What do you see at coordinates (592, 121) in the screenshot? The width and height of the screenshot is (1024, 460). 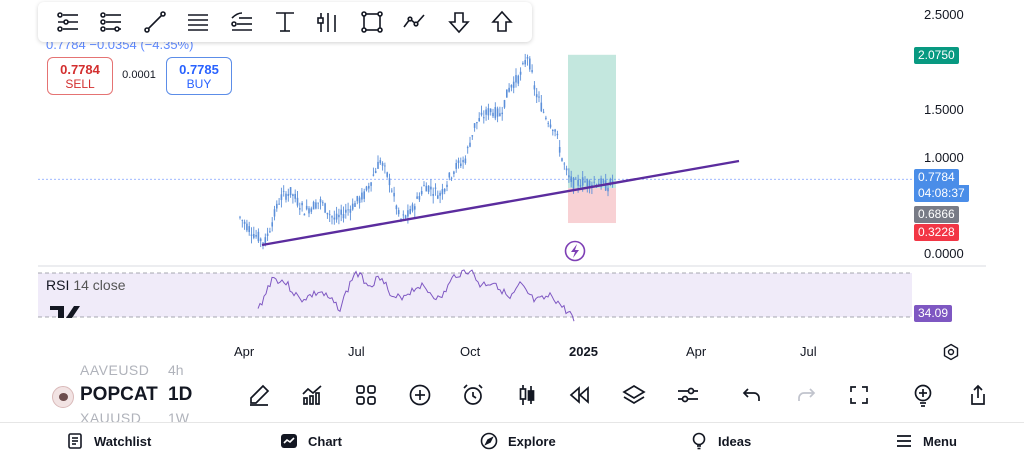 I see `position-profit-zone` at bounding box center [592, 121].